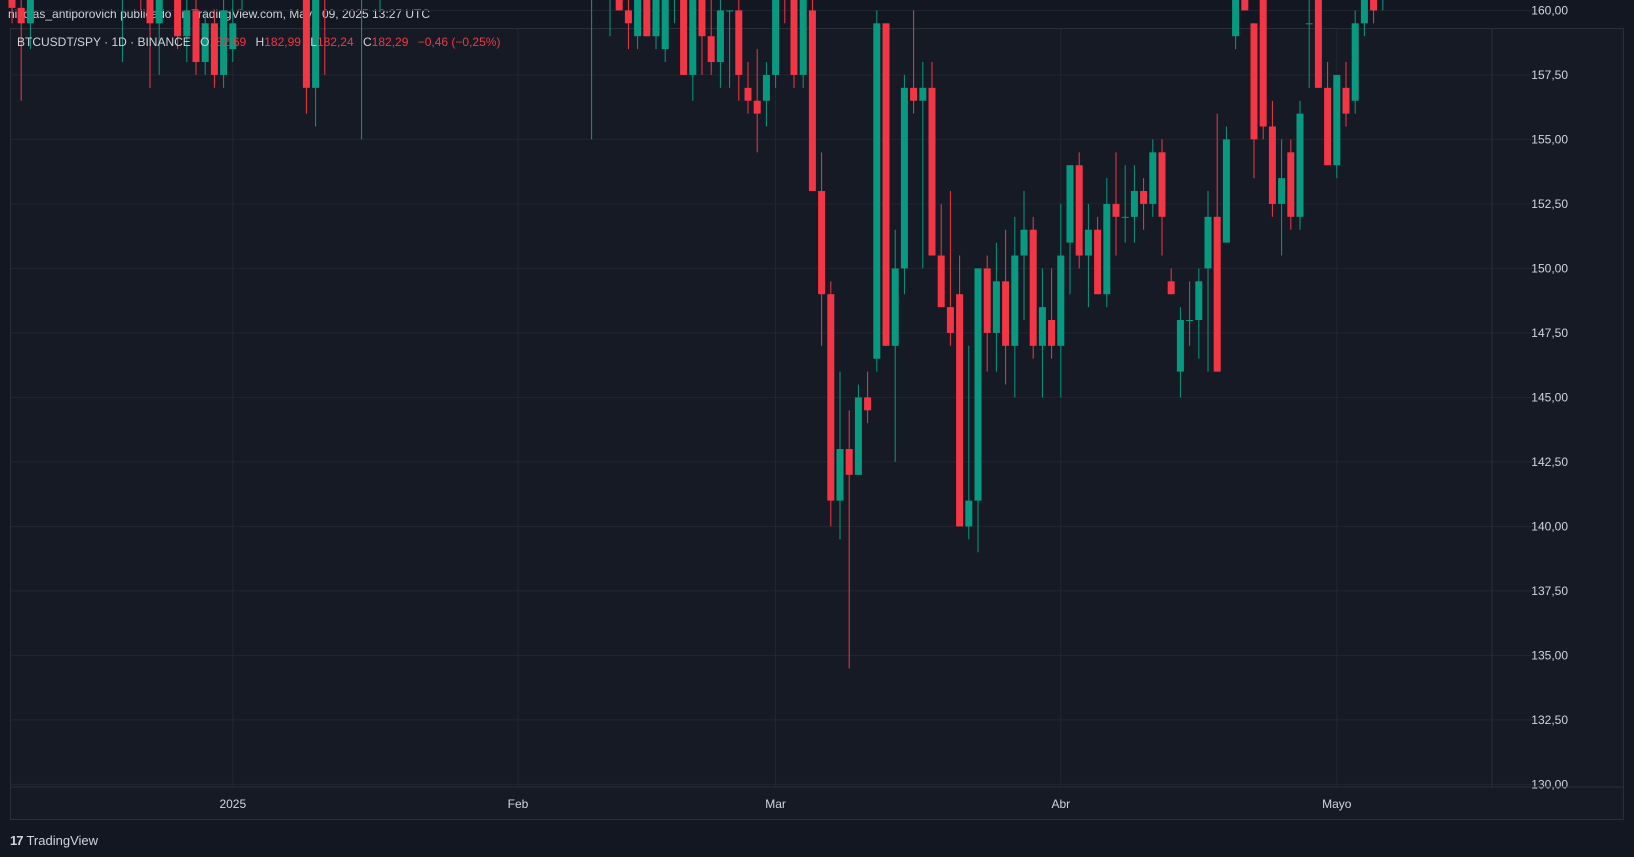 The image size is (1634, 857). What do you see at coordinates (282, 42) in the screenshot?
I see `legend-high-value: 182,99` at bounding box center [282, 42].